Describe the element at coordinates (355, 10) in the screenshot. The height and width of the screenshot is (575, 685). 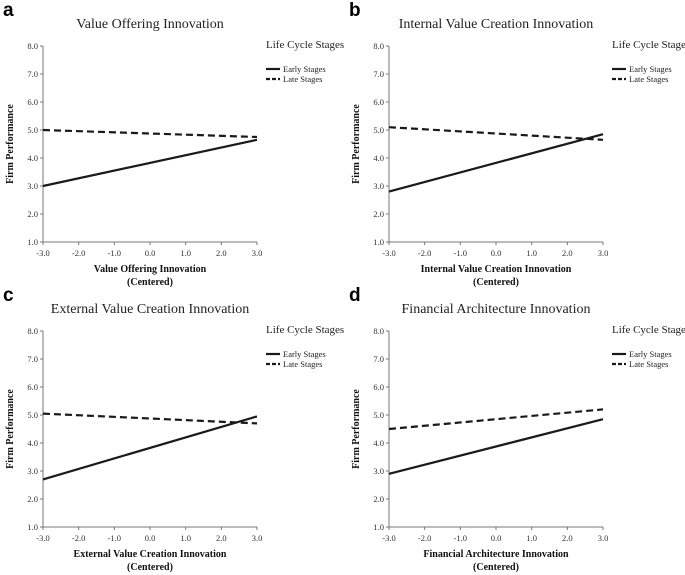
I see `panel-letter: b` at that location.